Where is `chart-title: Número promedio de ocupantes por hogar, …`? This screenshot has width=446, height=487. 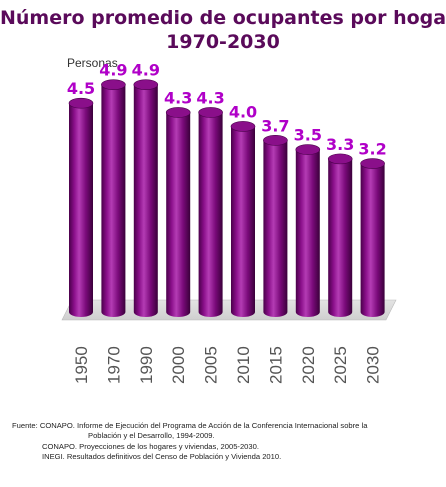 chart-title: Número promedio de ocupantes por hogar, … is located at coordinates (223, 30).